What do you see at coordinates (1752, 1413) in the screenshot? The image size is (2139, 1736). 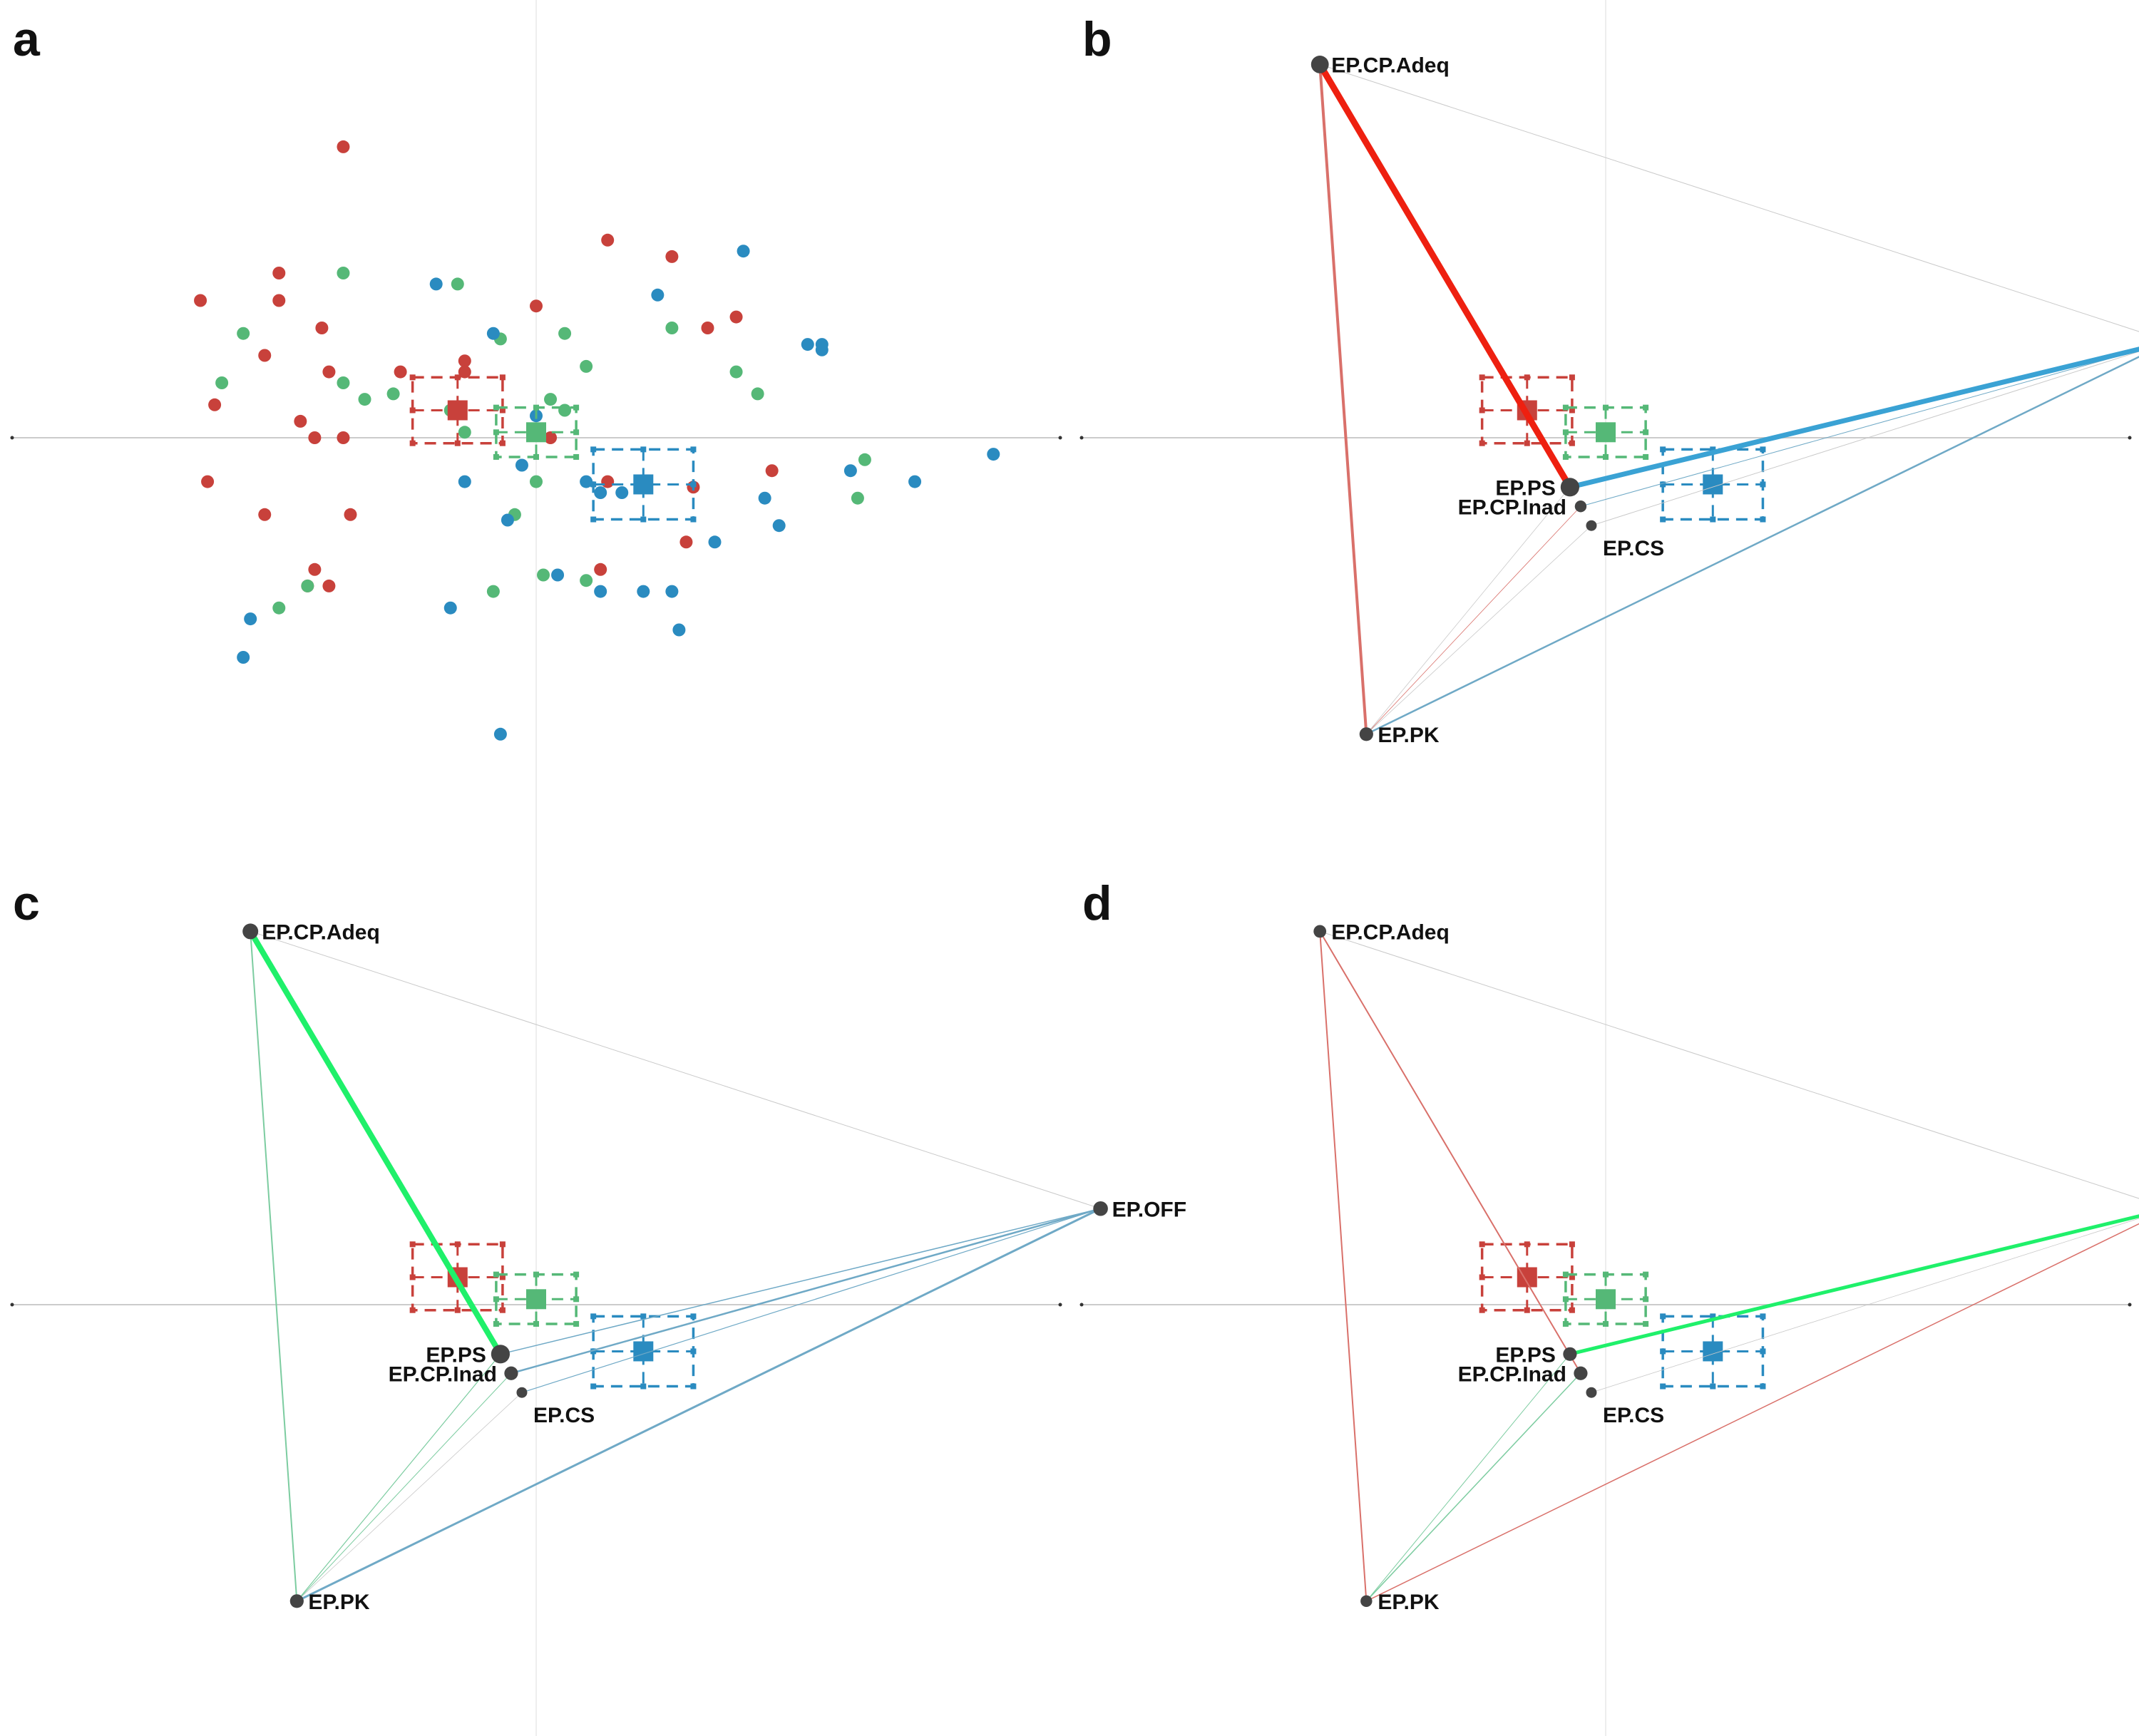 I see `edge-pk-off` at bounding box center [1752, 1413].